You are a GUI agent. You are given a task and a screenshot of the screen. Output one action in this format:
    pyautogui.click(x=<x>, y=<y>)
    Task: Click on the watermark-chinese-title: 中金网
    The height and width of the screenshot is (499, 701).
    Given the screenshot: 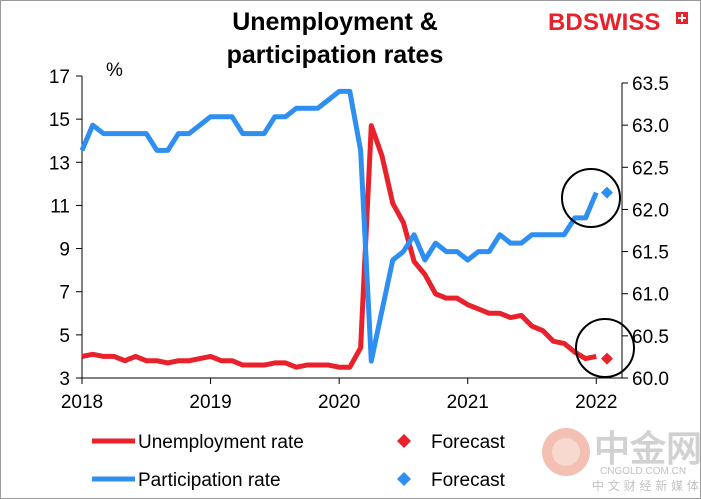 What is the action you would take?
    pyautogui.click(x=647, y=449)
    